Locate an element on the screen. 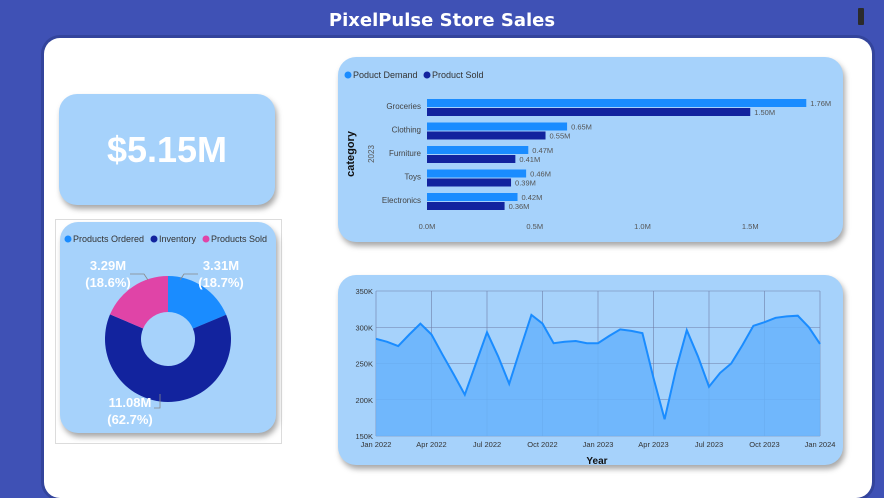 The width and height of the screenshot is (884, 498). bar-label-sold-furniture: 0.41M is located at coordinates (529, 159).